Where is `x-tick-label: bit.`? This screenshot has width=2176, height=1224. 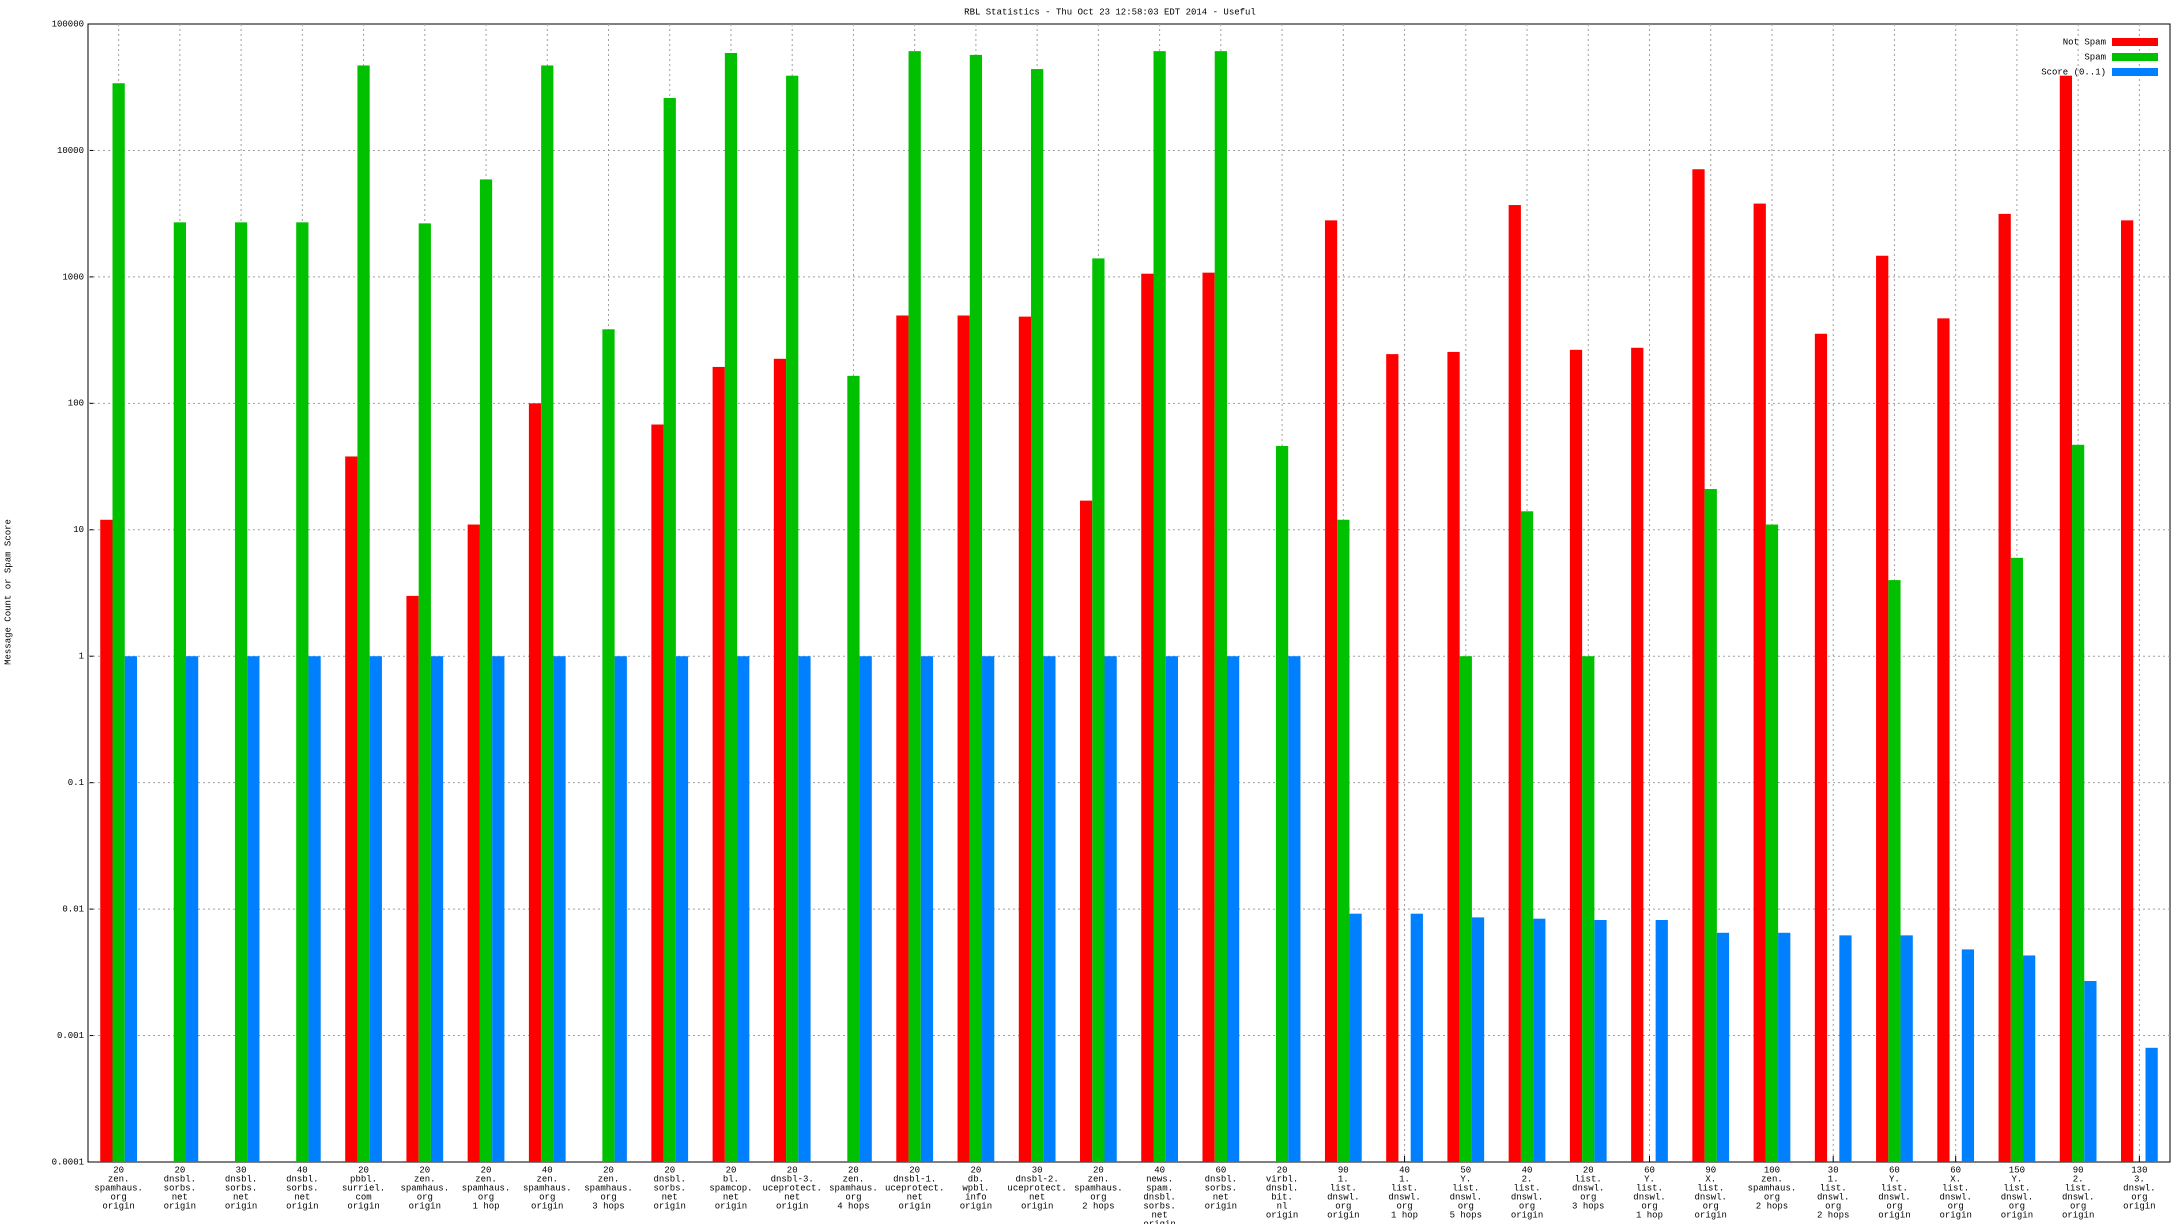 x-tick-label: bit. is located at coordinates (1282, 1197).